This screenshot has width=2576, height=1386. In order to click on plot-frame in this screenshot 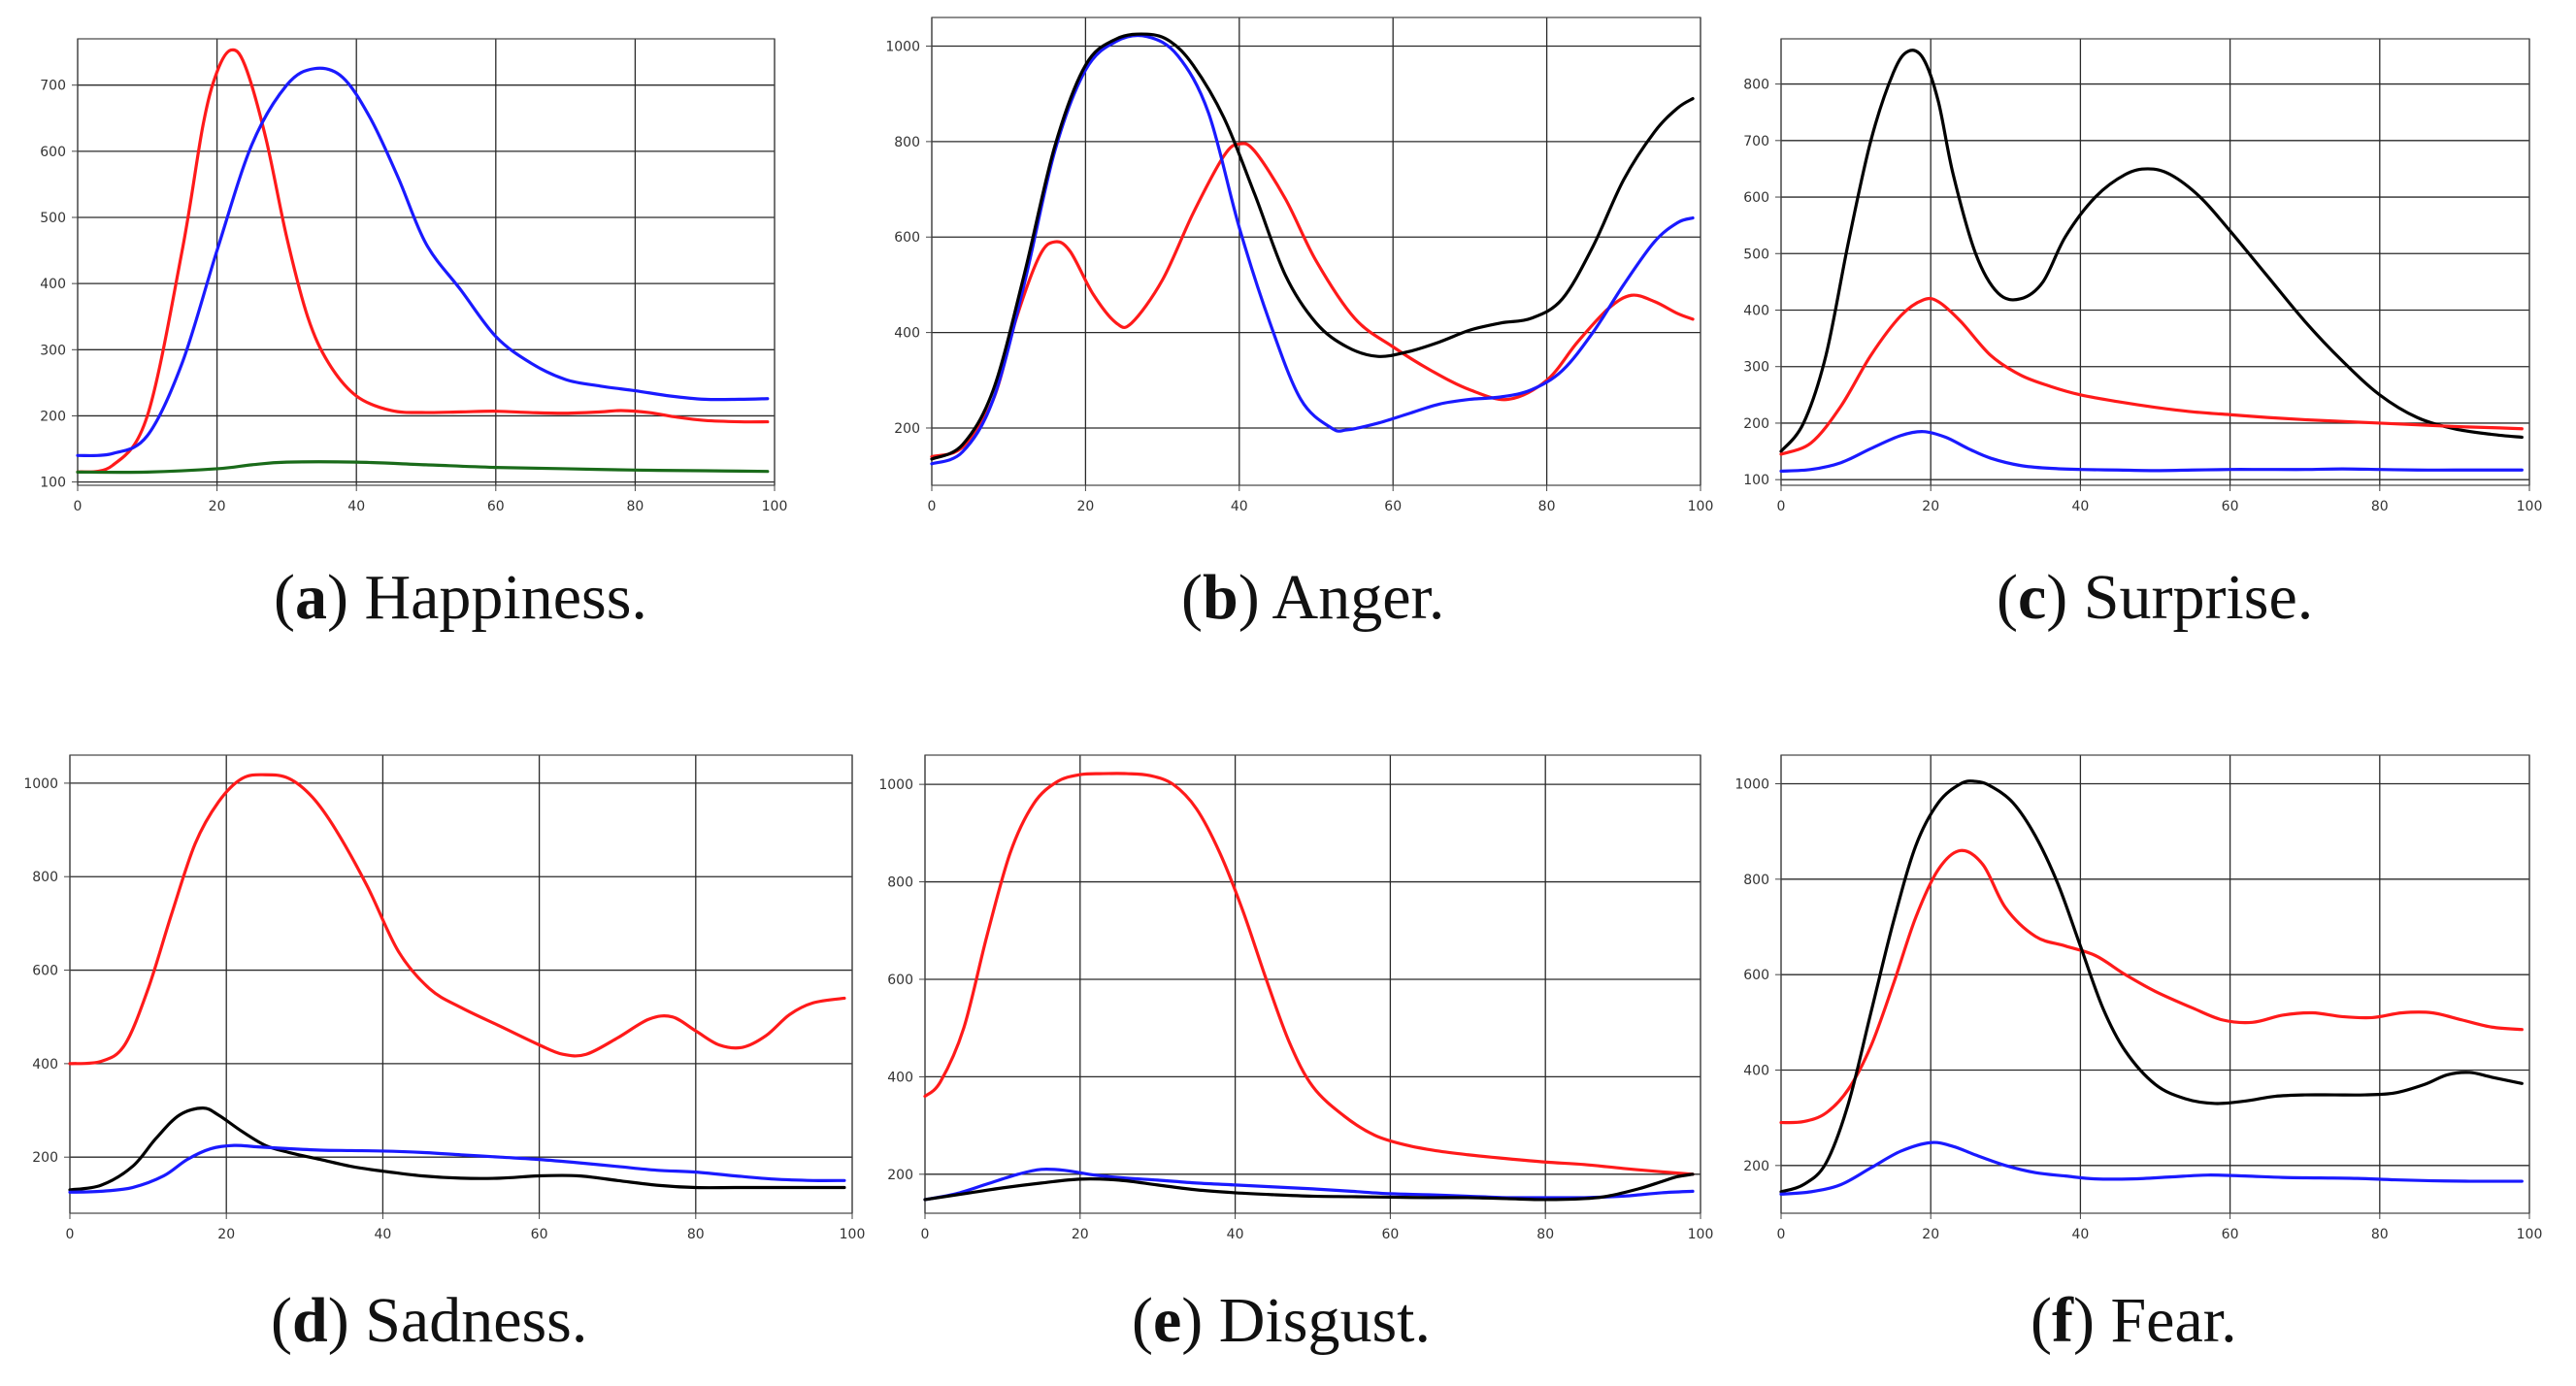, I will do `click(2155, 984)`.